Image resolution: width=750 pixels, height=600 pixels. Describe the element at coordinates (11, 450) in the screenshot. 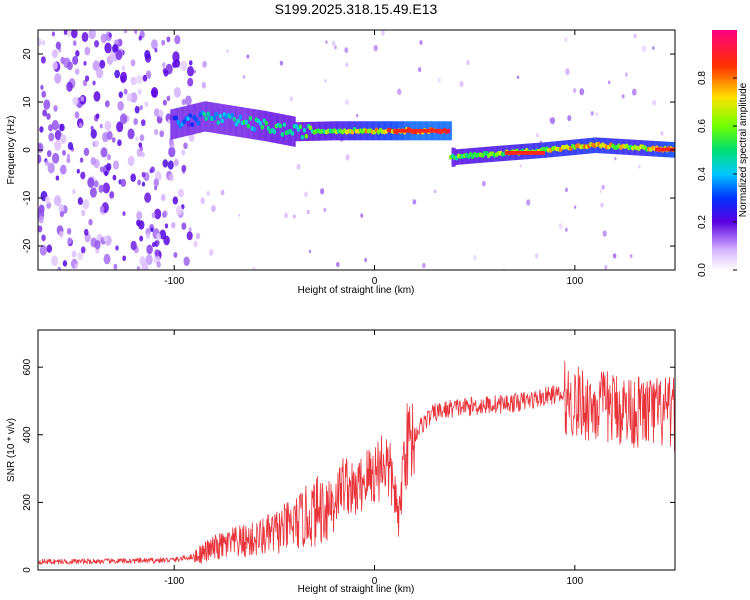

I see `snr-ylabel: SNR (10 * v/v)` at that location.